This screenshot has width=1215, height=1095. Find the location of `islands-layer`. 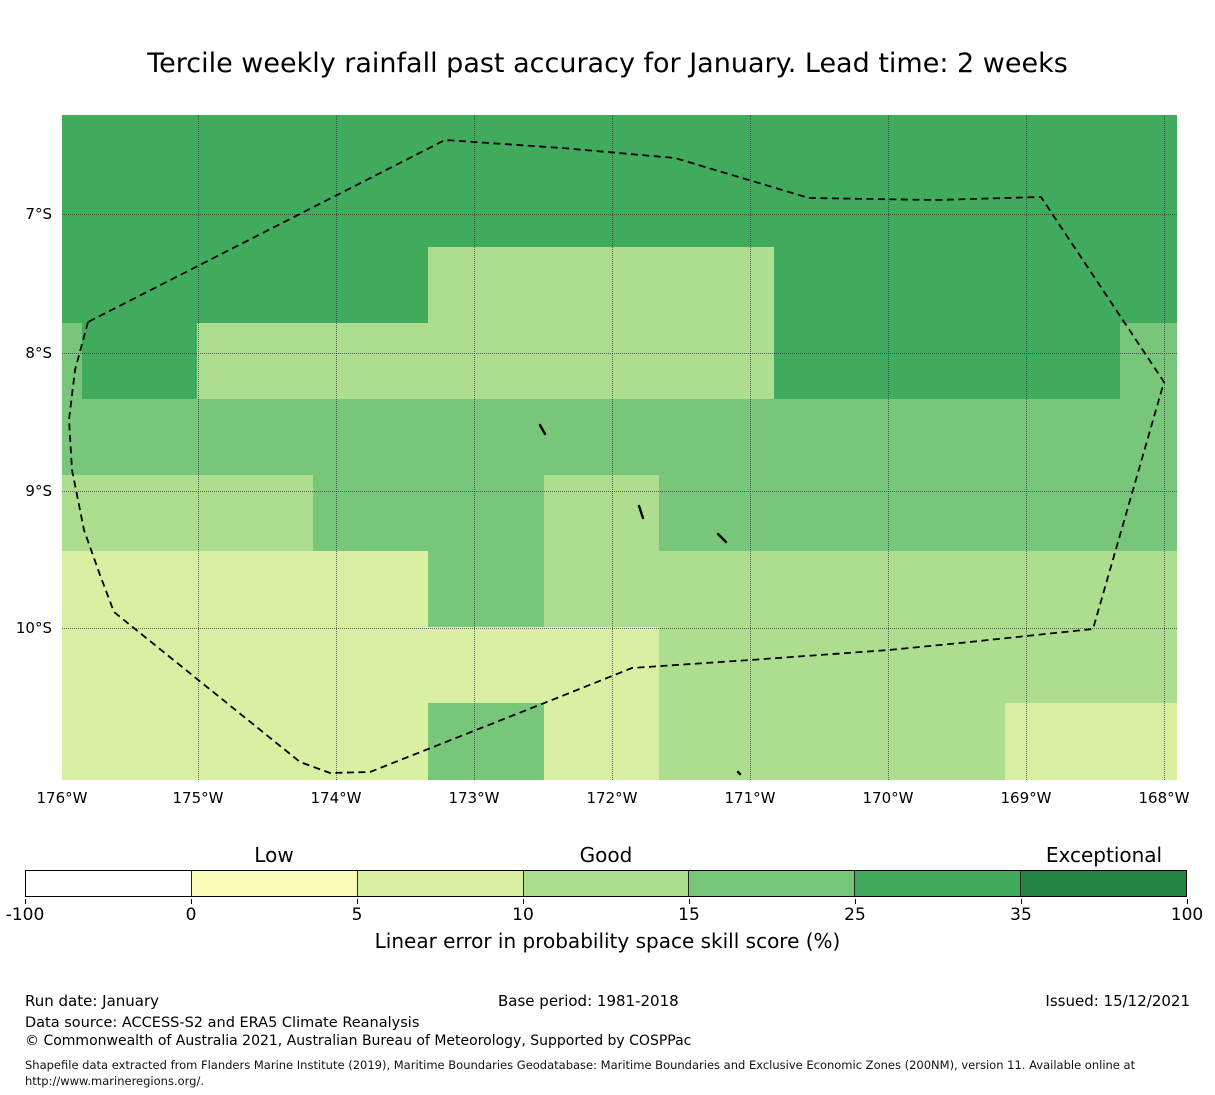

islands-layer is located at coordinates (640, 599).